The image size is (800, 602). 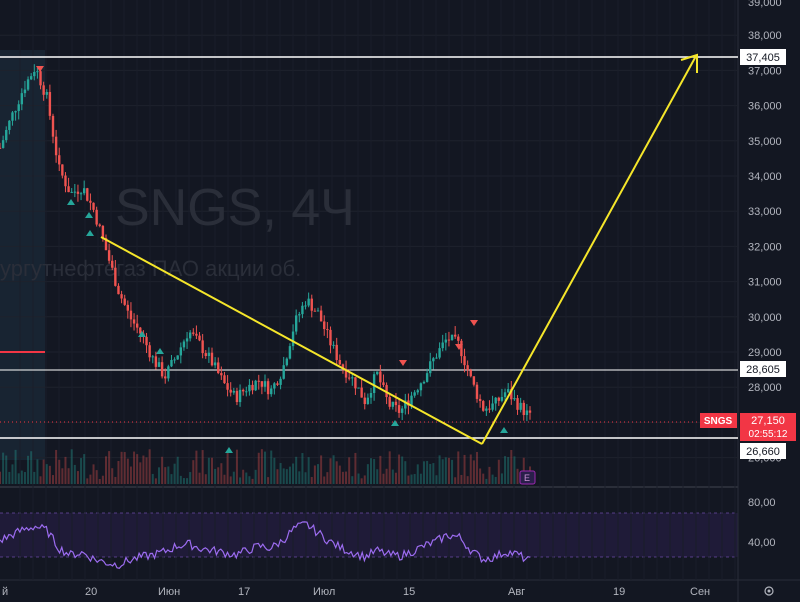 What do you see at coordinates (765, 353) in the screenshot?
I see `price-tick: 29,000` at bounding box center [765, 353].